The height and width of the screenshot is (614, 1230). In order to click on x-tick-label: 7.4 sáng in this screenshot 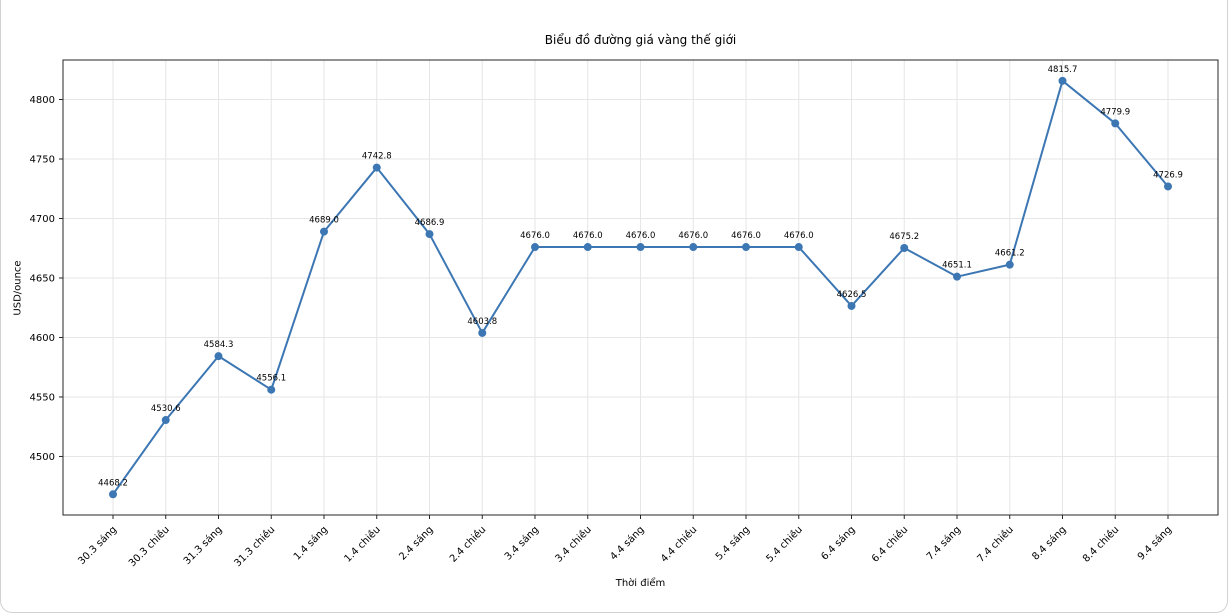, I will do `click(943, 543)`.